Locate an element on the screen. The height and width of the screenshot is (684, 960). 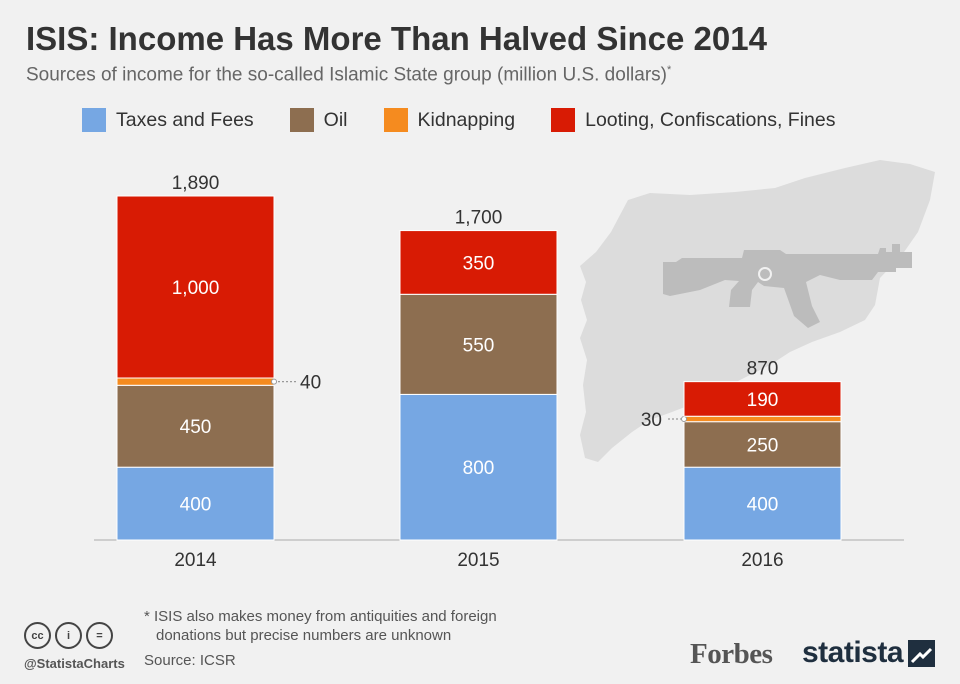
bar-segment-callout-label: 40 is located at coordinates (310, 383).